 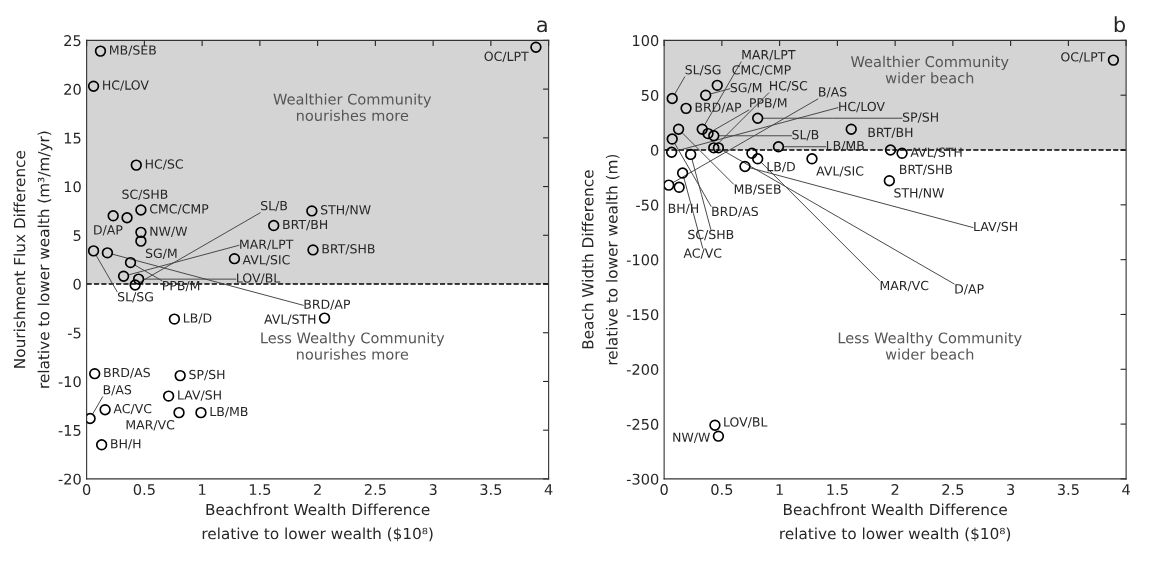 I want to click on y-tick-label: -150, so click(x=642, y=315).